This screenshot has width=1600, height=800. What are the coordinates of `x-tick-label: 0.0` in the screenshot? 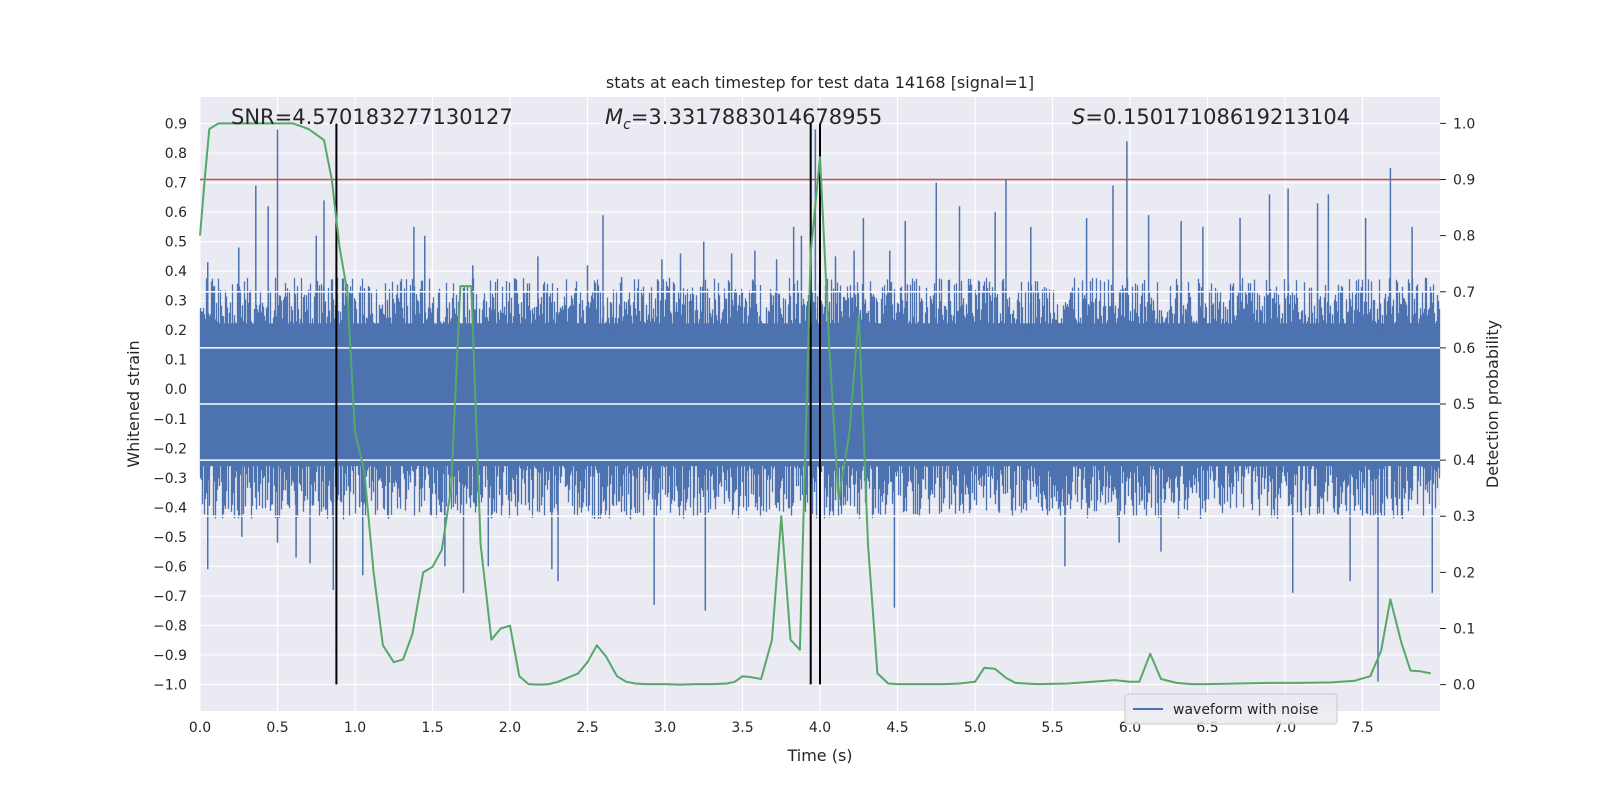 It's located at (200, 728).